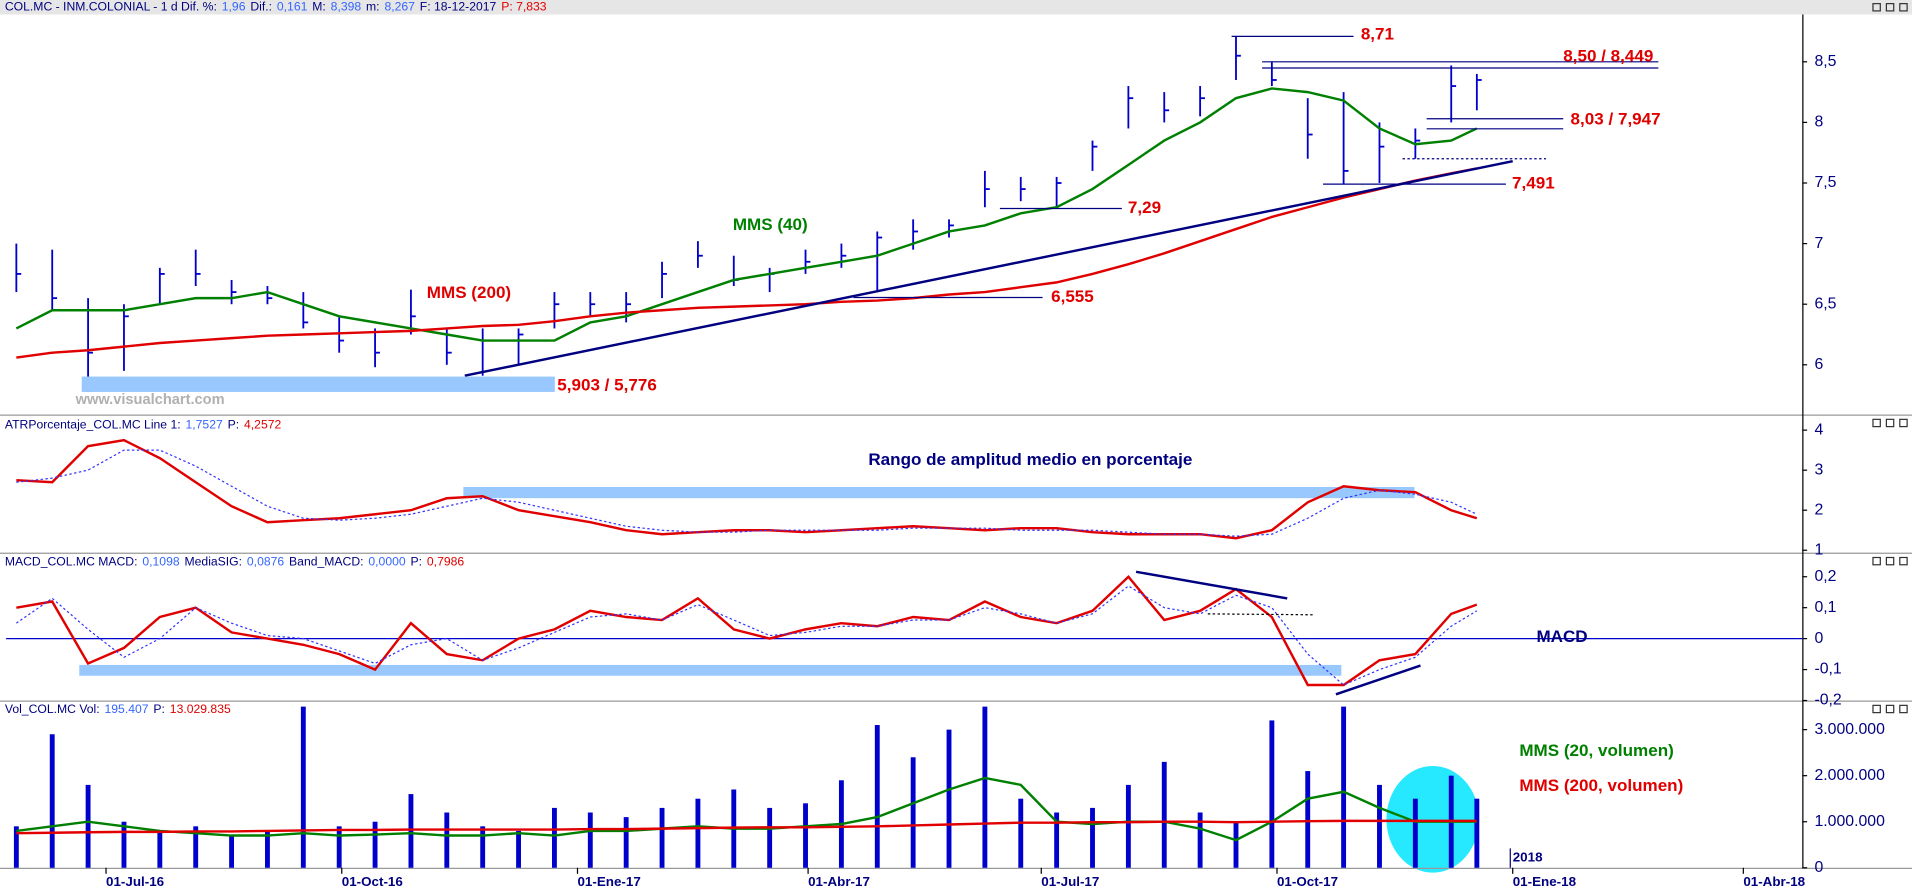 The width and height of the screenshot is (1912, 892). I want to click on annotation: Rango de amplitud medio en porcentaje, so click(1030, 459).